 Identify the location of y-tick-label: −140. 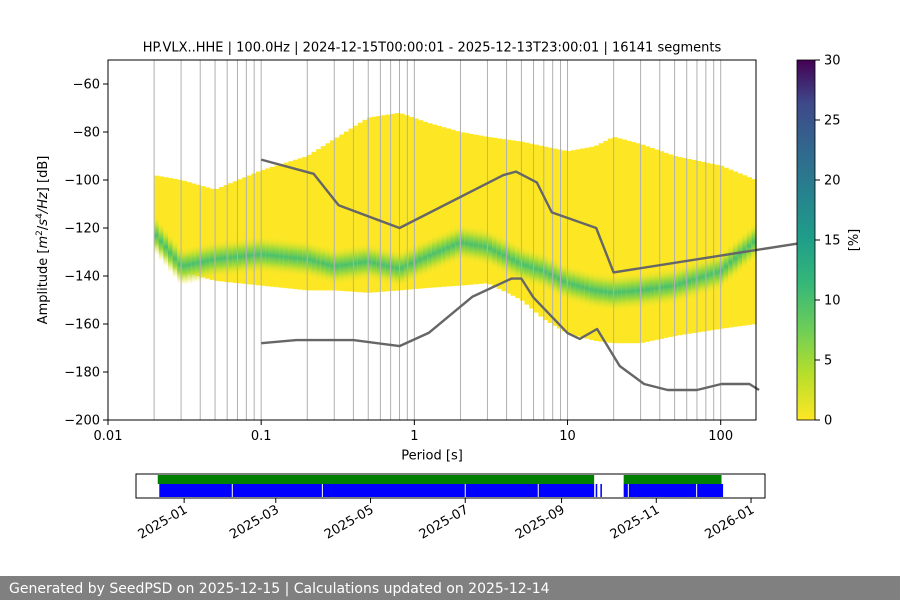
(82, 277).